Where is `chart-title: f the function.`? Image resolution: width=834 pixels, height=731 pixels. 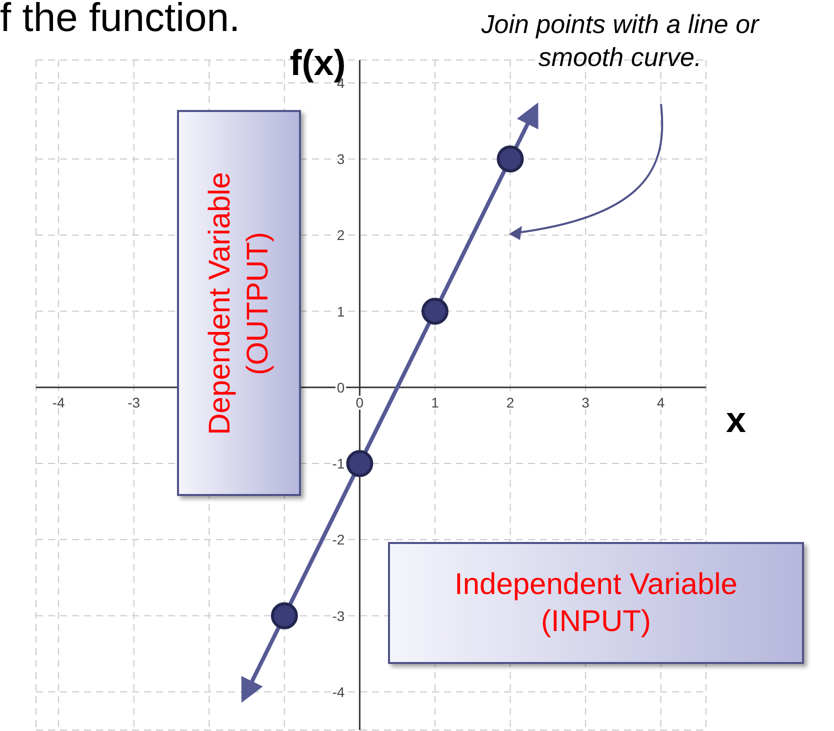
chart-title: f the function. is located at coordinates (120, 20).